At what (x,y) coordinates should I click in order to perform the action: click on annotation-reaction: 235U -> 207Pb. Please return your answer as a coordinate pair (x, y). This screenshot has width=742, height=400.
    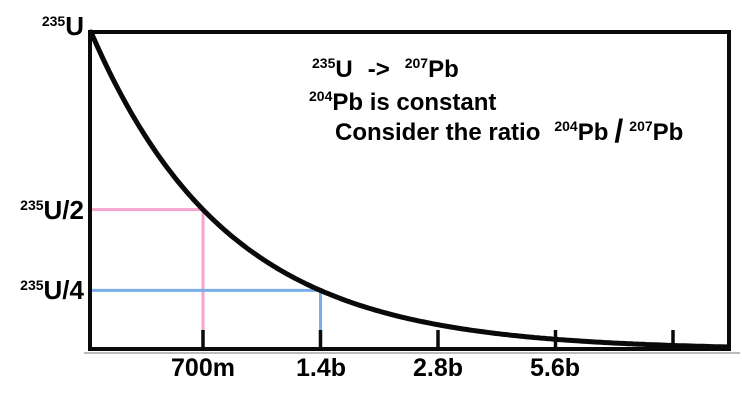
    Looking at the image, I should click on (385, 71).